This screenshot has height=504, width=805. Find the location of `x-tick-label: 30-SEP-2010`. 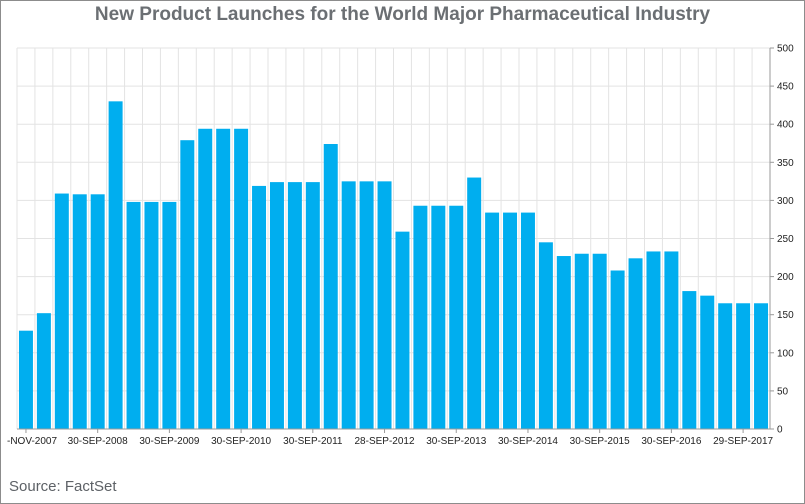

x-tick-label: 30-SEP-2010 is located at coordinates (241, 441).